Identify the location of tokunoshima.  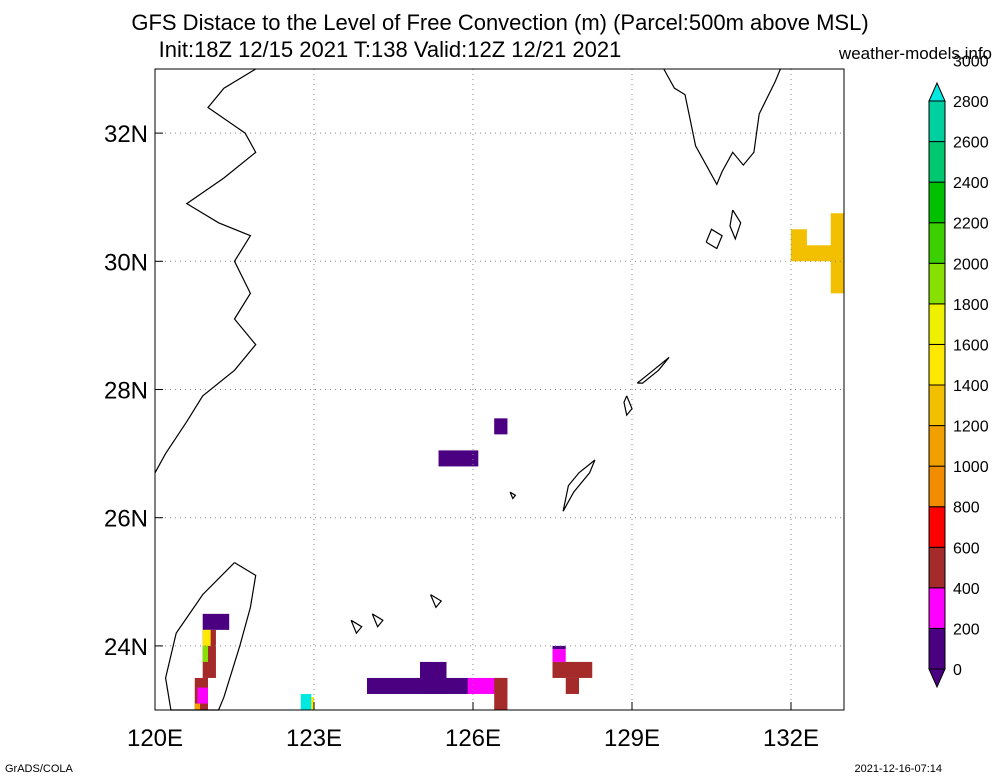
(628, 406).